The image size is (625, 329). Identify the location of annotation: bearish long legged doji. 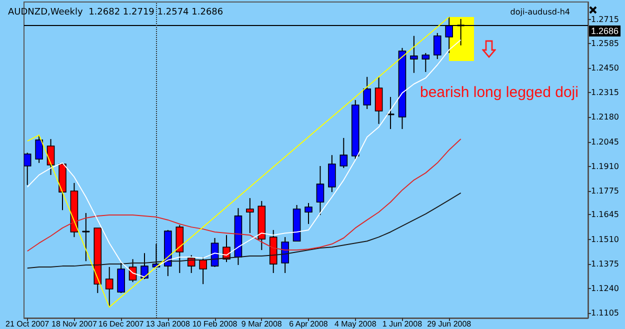
(499, 92).